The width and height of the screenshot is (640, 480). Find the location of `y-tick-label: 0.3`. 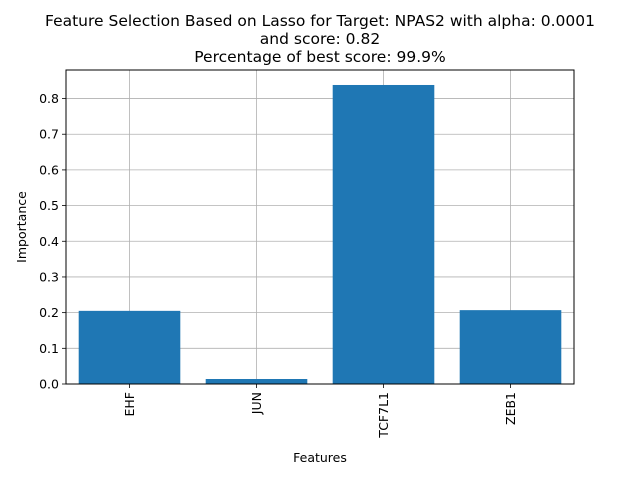

y-tick-label: 0.3 is located at coordinates (49, 276).